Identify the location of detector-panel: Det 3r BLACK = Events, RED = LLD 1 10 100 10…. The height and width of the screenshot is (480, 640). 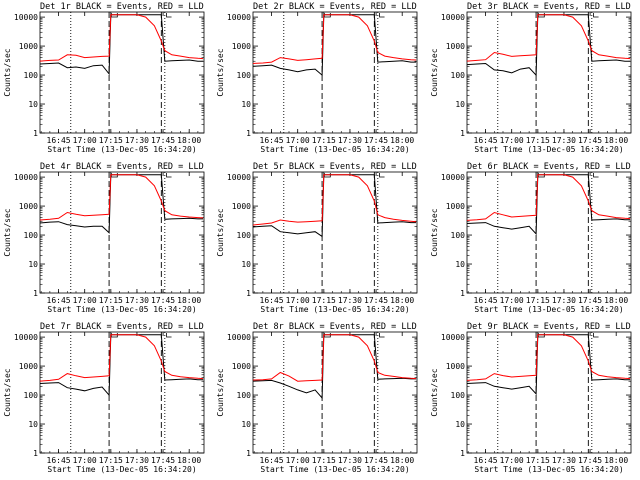
(531, 78).